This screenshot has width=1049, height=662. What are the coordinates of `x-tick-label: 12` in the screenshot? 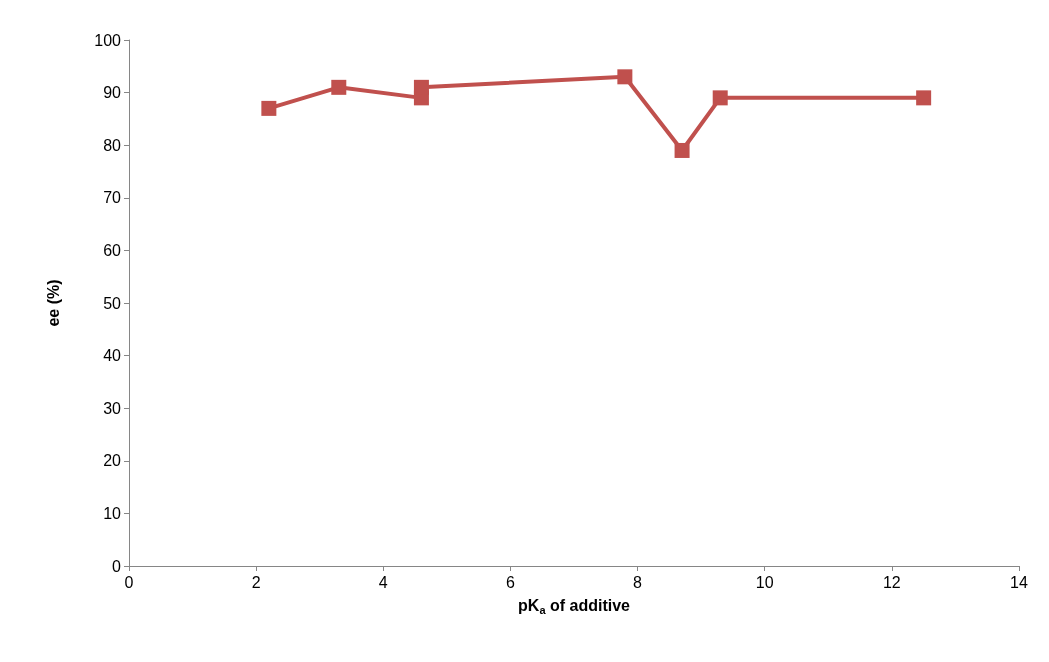 It's located at (891, 582).